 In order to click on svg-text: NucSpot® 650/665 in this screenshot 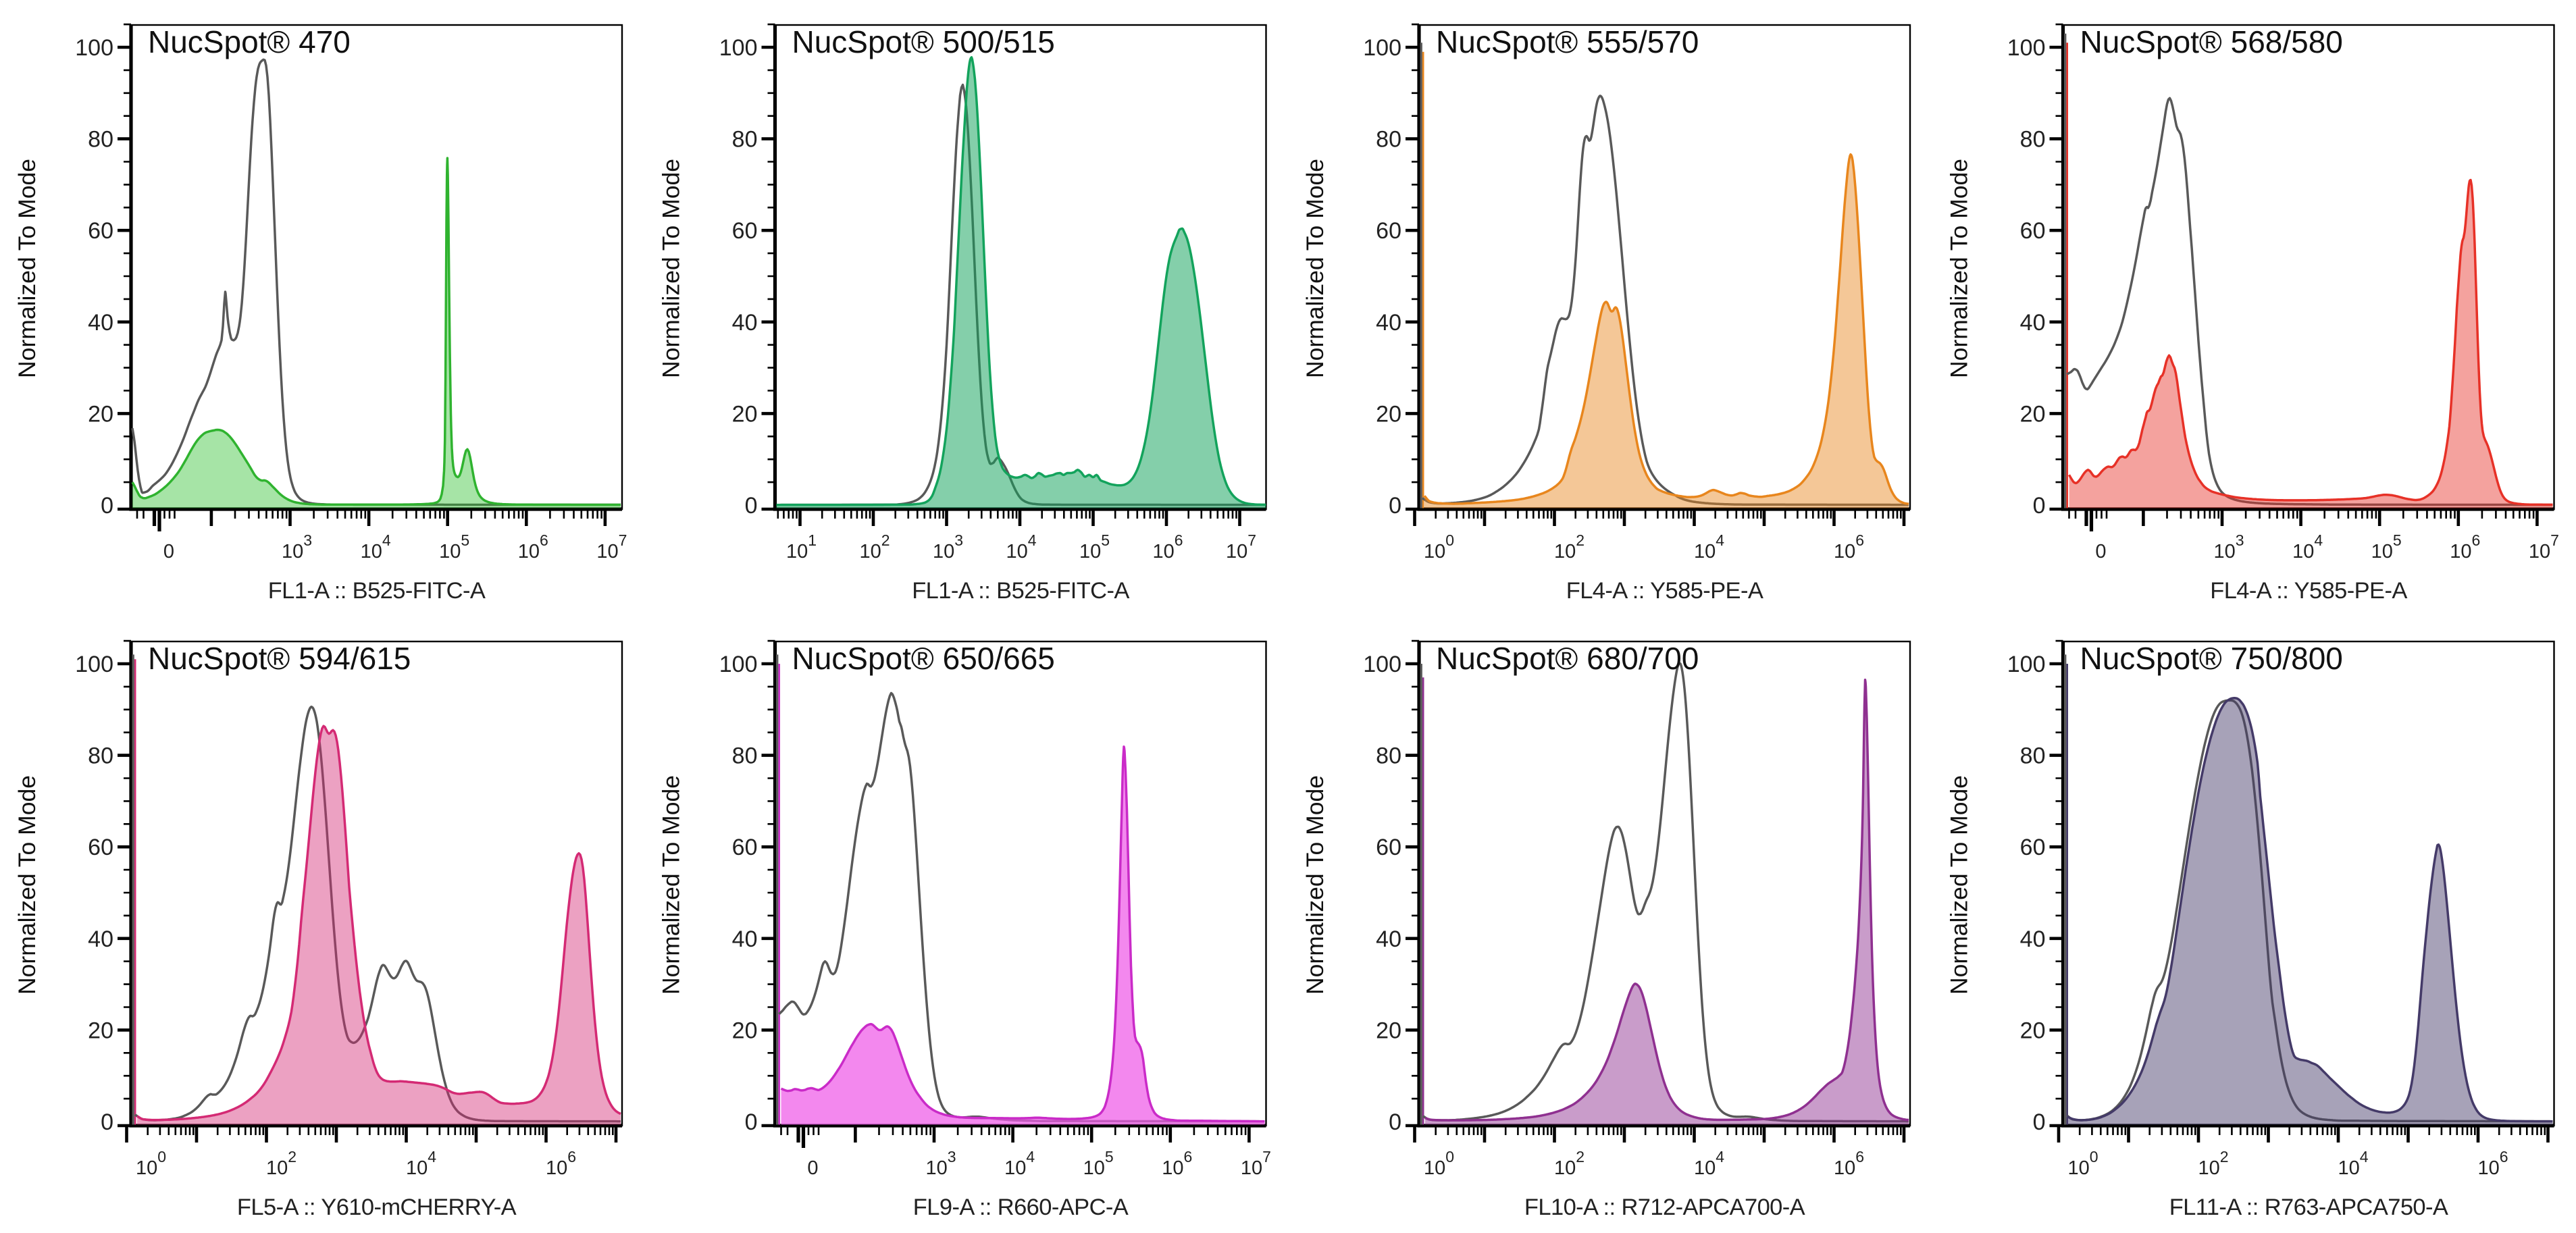, I will do `click(924, 658)`.